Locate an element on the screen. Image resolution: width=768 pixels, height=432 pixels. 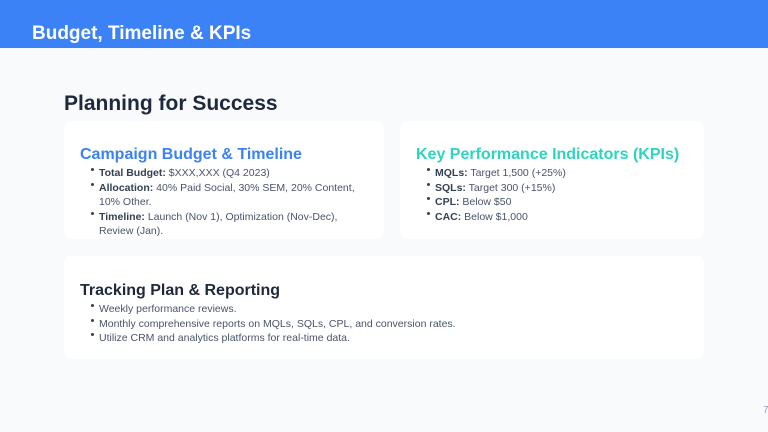
slide-title: Budget, Timeline & KPIs is located at coordinates (142, 33).